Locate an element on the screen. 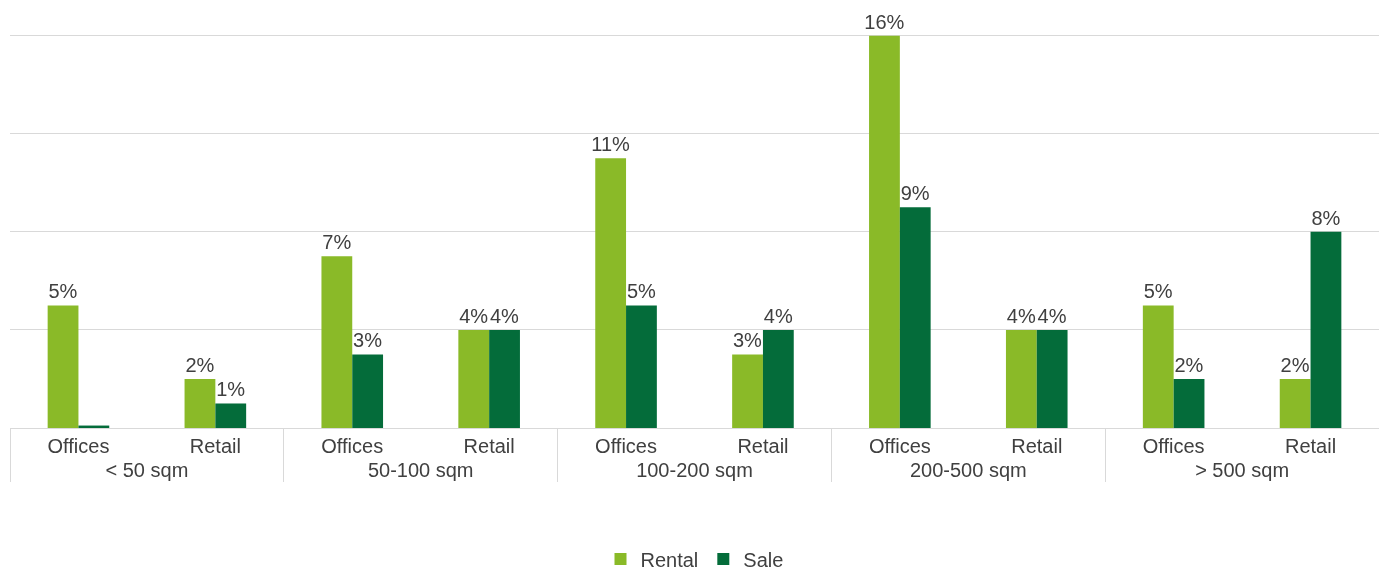 The width and height of the screenshot is (1379, 579). data-label: 11% is located at coordinates (611, 144).